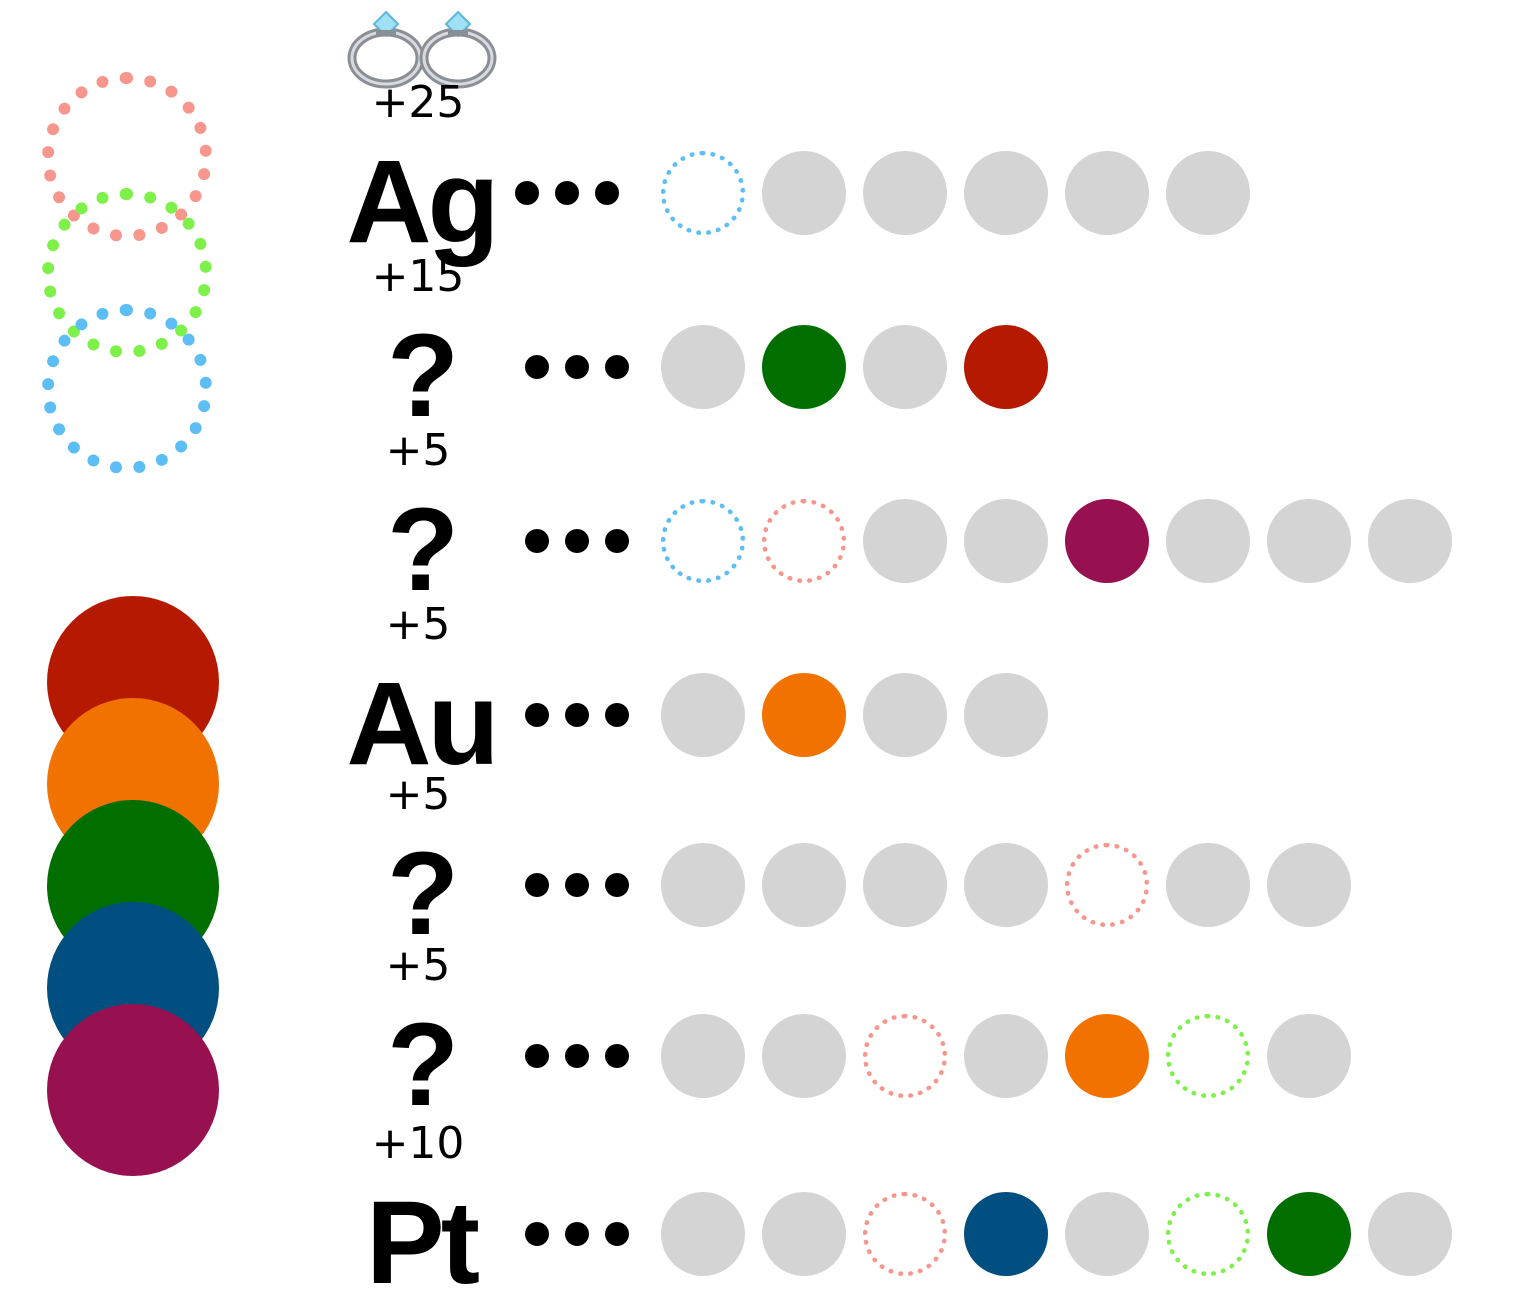 This screenshot has height=1309, width=1522. What do you see at coordinates (418, 1143) in the screenshot?
I see `row-points: +10` at bounding box center [418, 1143].